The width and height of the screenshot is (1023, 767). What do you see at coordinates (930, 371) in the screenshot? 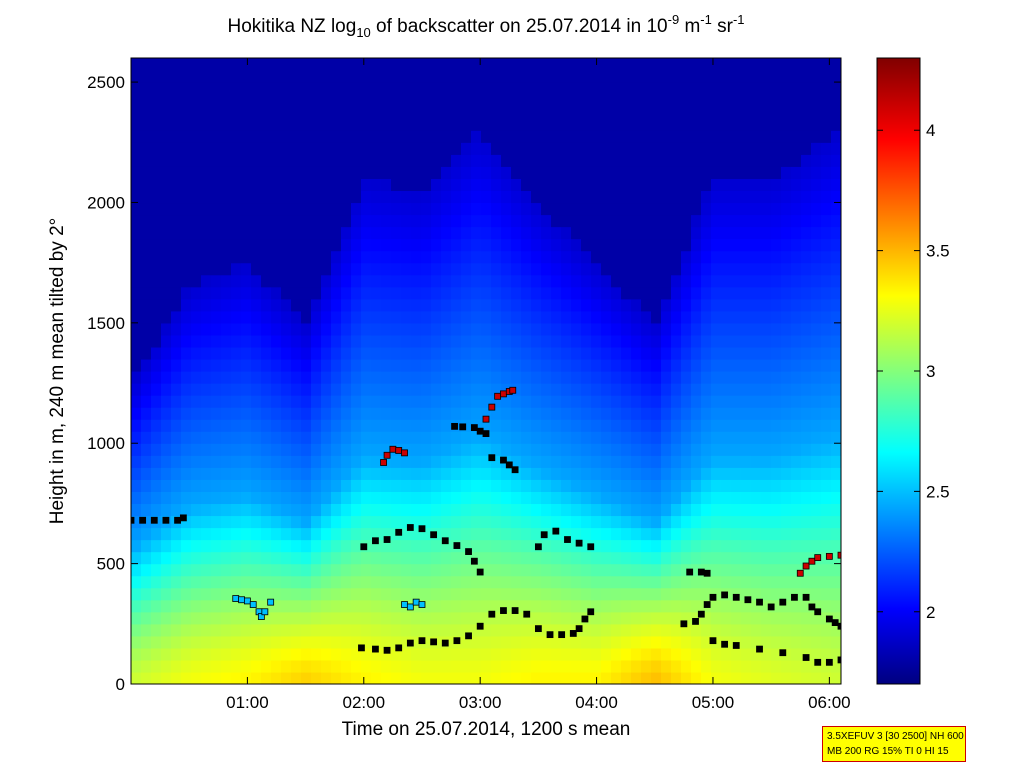
I see `colorbar-tick-label: 3` at bounding box center [930, 371].